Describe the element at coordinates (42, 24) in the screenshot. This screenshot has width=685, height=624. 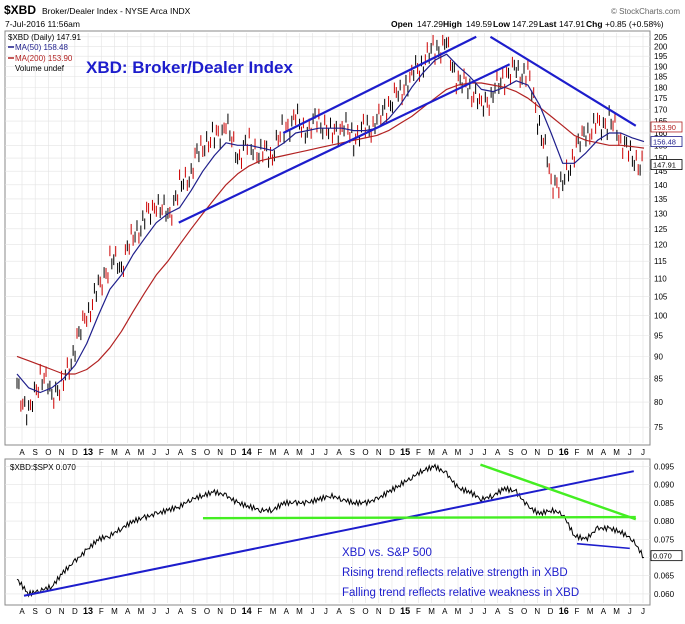
I see `chart-date: 7-Jul-2016 11:56am` at that location.